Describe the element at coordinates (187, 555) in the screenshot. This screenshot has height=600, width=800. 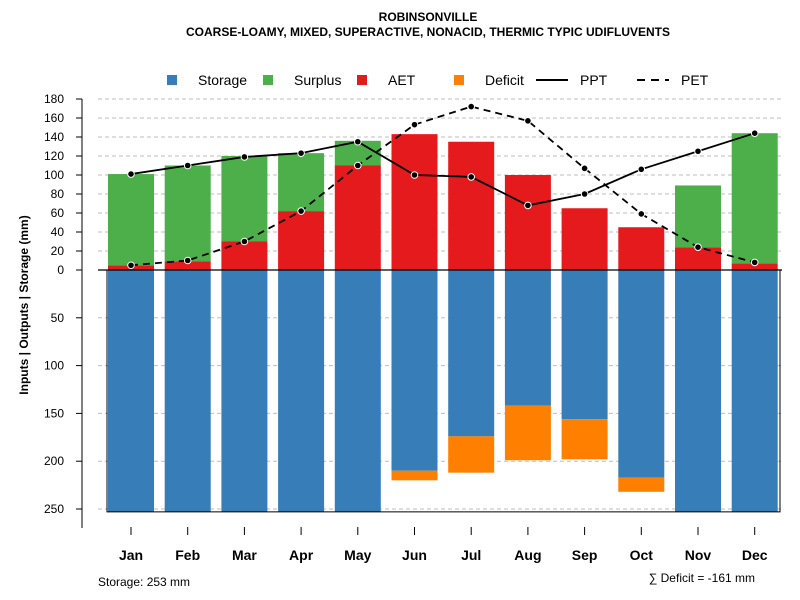
I see `x-tick-label: Feb` at that location.